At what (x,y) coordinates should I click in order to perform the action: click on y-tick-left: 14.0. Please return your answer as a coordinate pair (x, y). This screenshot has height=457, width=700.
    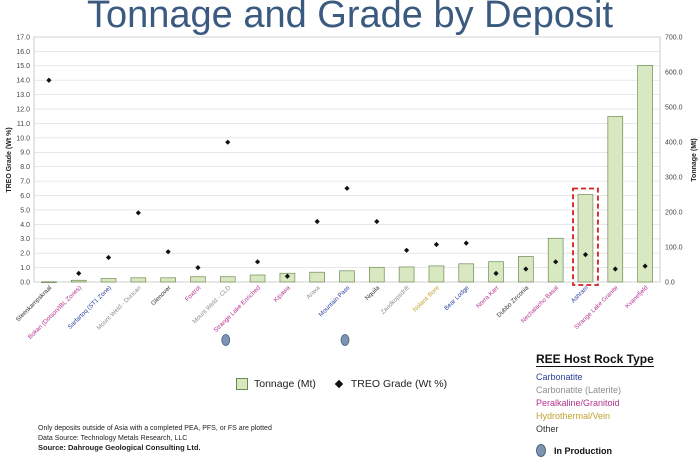
    Looking at the image, I should click on (23, 81).